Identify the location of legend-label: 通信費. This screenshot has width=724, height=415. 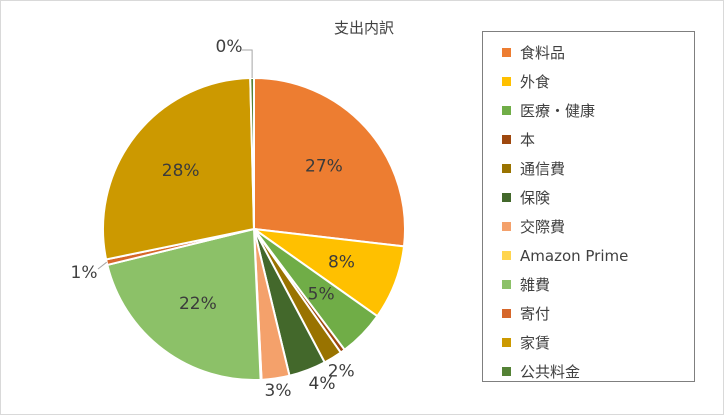
(543, 169).